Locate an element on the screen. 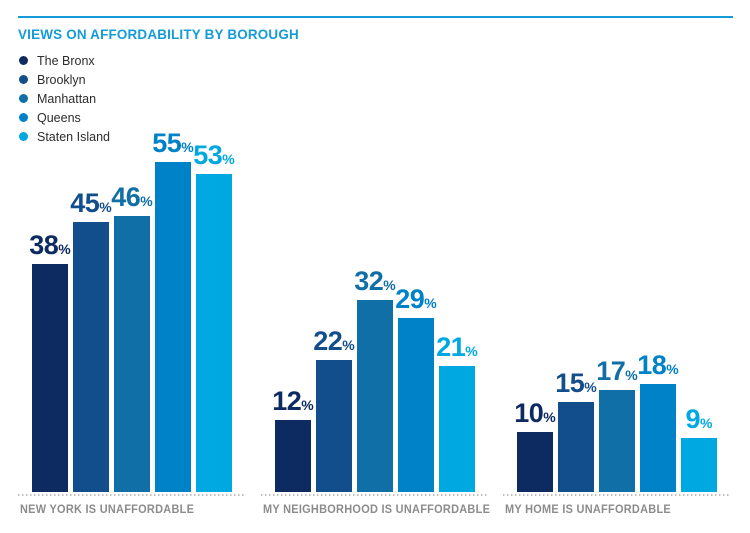  legend-label: Manhattan is located at coordinates (67, 98).